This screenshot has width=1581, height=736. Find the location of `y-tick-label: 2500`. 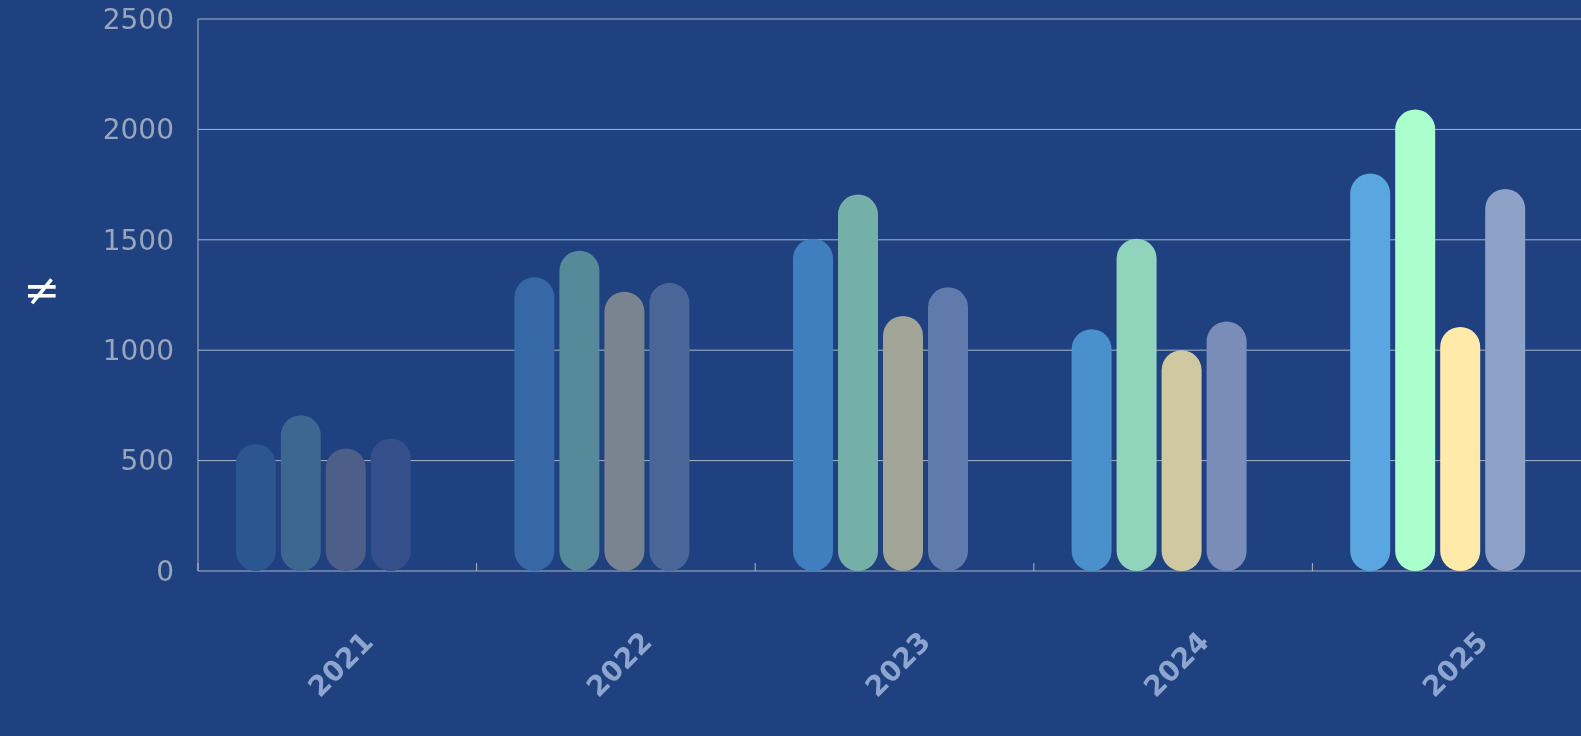

y-tick-label: 2500 is located at coordinates (138, 19).